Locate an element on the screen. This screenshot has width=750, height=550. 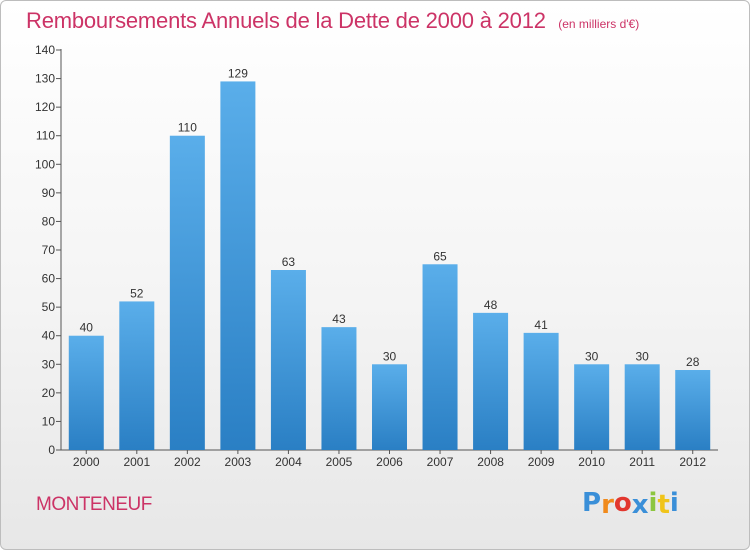
y-tick-label: 50 is located at coordinates (49, 307).